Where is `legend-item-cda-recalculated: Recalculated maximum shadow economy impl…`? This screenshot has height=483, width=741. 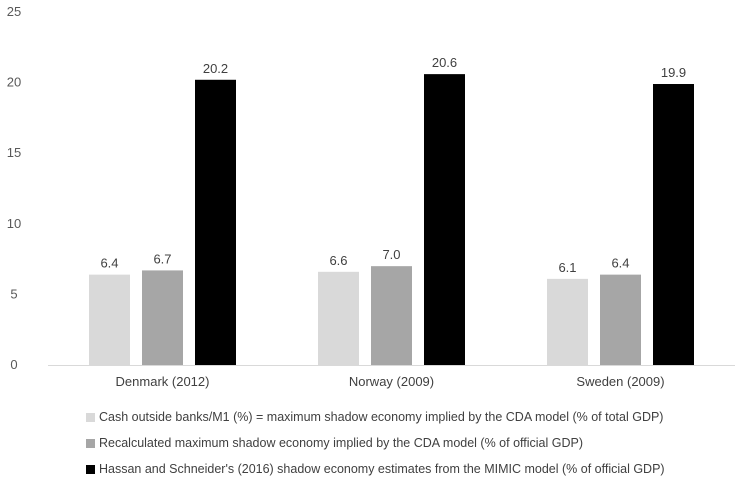
legend-item-cda-recalculated: Recalculated maximum shadow economy impl… is located at coordinates (375, 443).